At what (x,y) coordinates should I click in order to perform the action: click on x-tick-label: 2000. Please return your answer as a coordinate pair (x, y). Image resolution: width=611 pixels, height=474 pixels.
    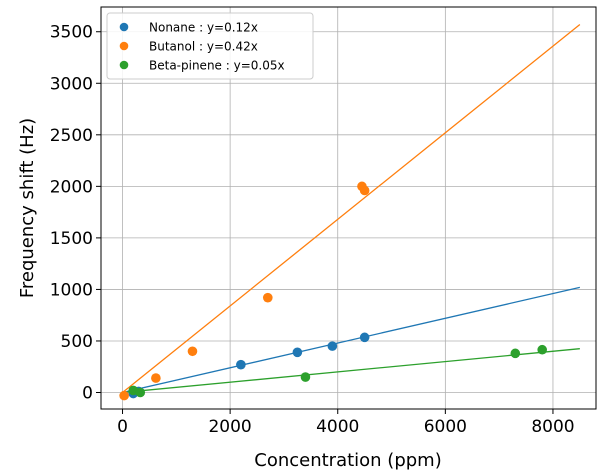
    Looking at the image, I should click on (229, 427).